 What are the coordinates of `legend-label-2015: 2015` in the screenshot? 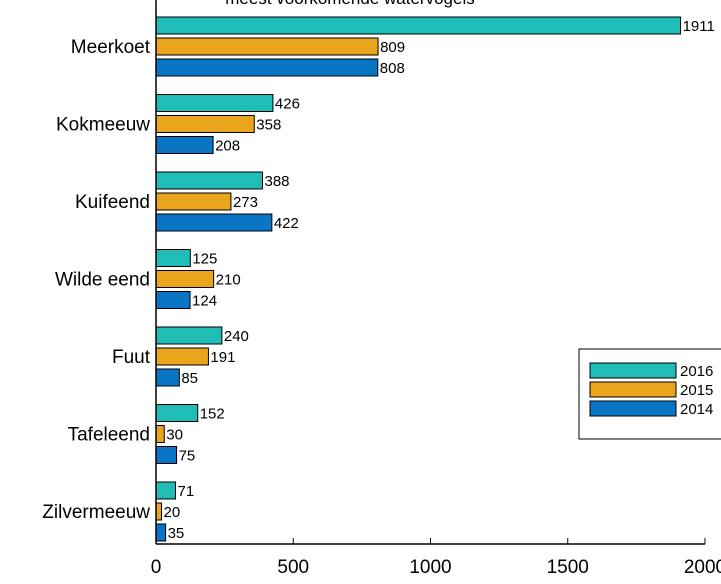 It's located at (696, 390).